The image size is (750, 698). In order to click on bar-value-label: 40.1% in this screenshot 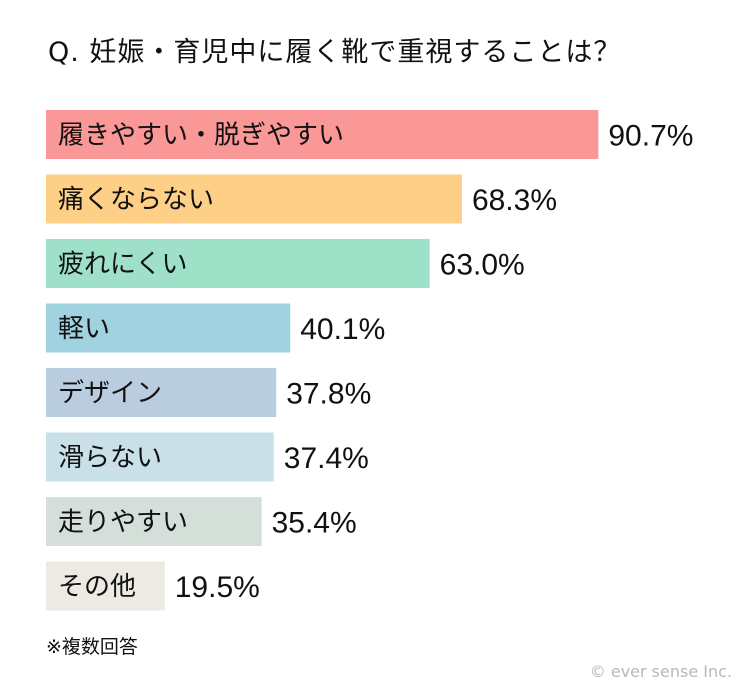, I will do `click(342, 329)`.